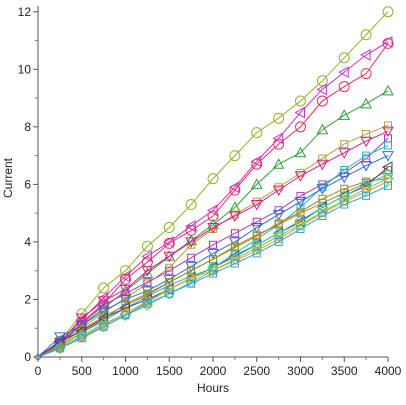  What do you see at coordinates (27, 299) in the screenshot?
I see `y-tick-label: 2` at bounding box center [27, 299].